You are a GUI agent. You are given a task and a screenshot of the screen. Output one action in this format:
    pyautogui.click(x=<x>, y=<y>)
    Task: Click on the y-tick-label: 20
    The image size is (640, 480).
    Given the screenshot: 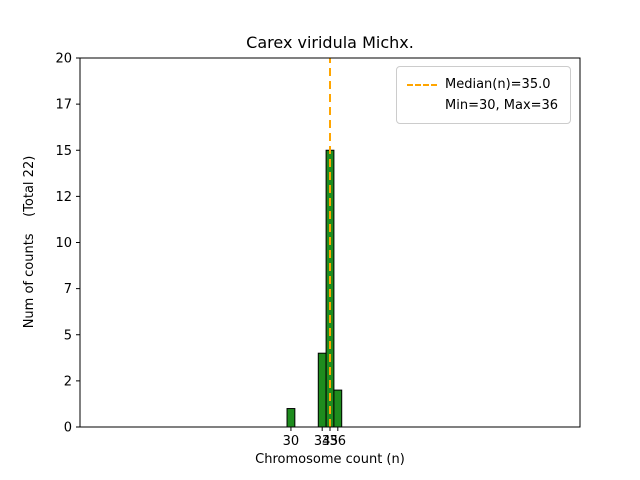 What is the action you would take?
    pyautogui.click(x=63, y=59)
    